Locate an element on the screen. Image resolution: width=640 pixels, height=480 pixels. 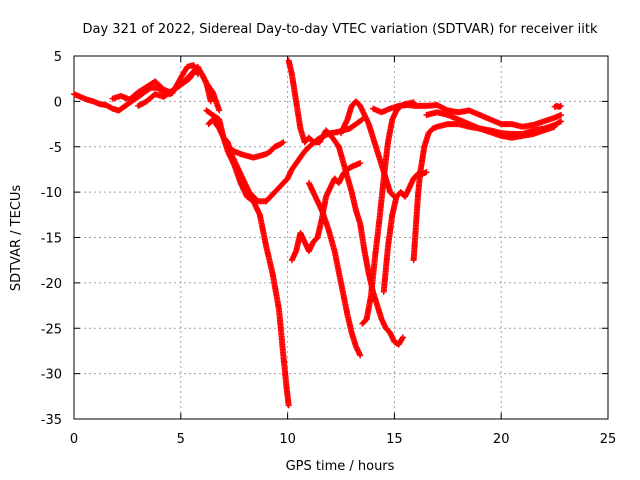
y-tick-label: -10 is located at coordinates (51, 193).